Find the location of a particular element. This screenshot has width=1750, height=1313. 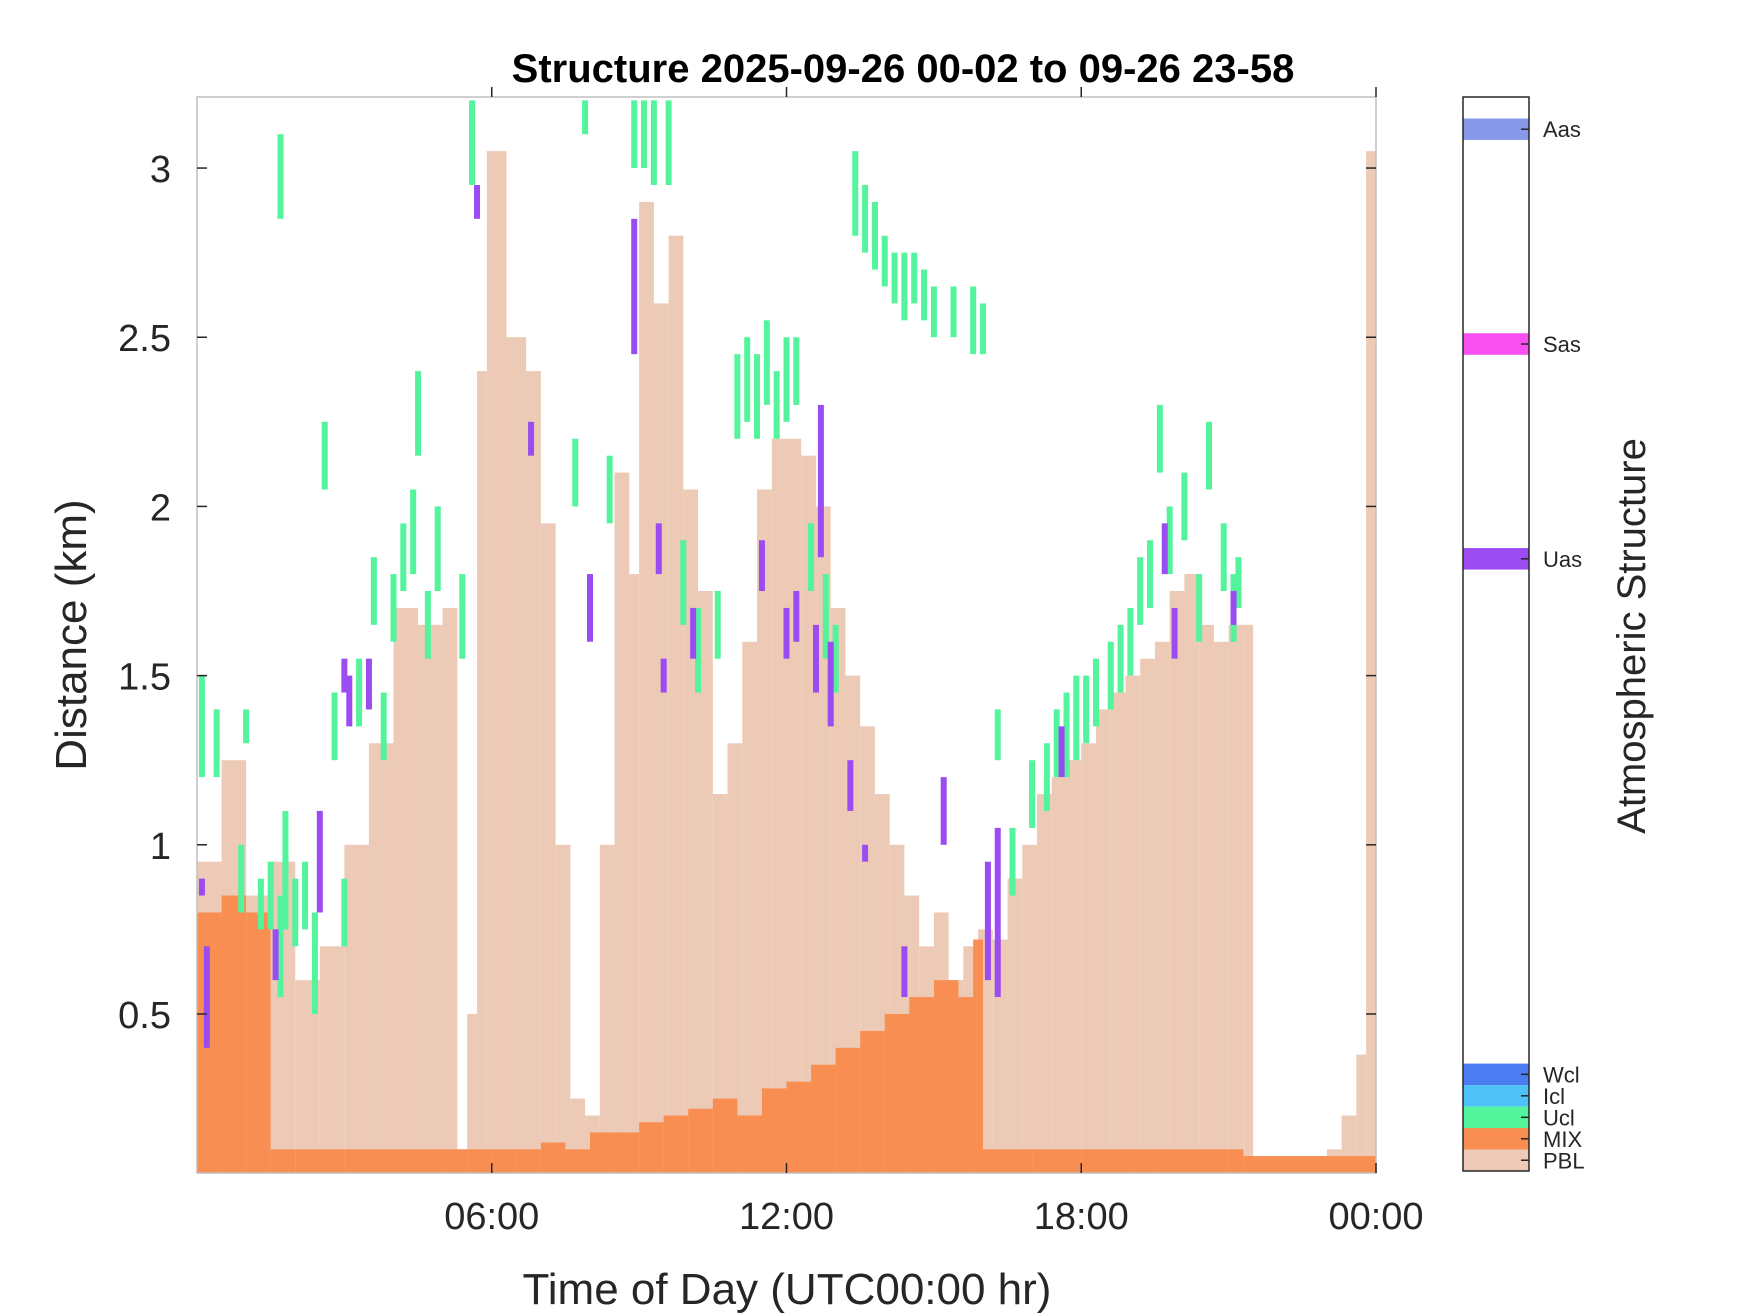

y-tick-label: 3 is located at coordinates (160, 170).